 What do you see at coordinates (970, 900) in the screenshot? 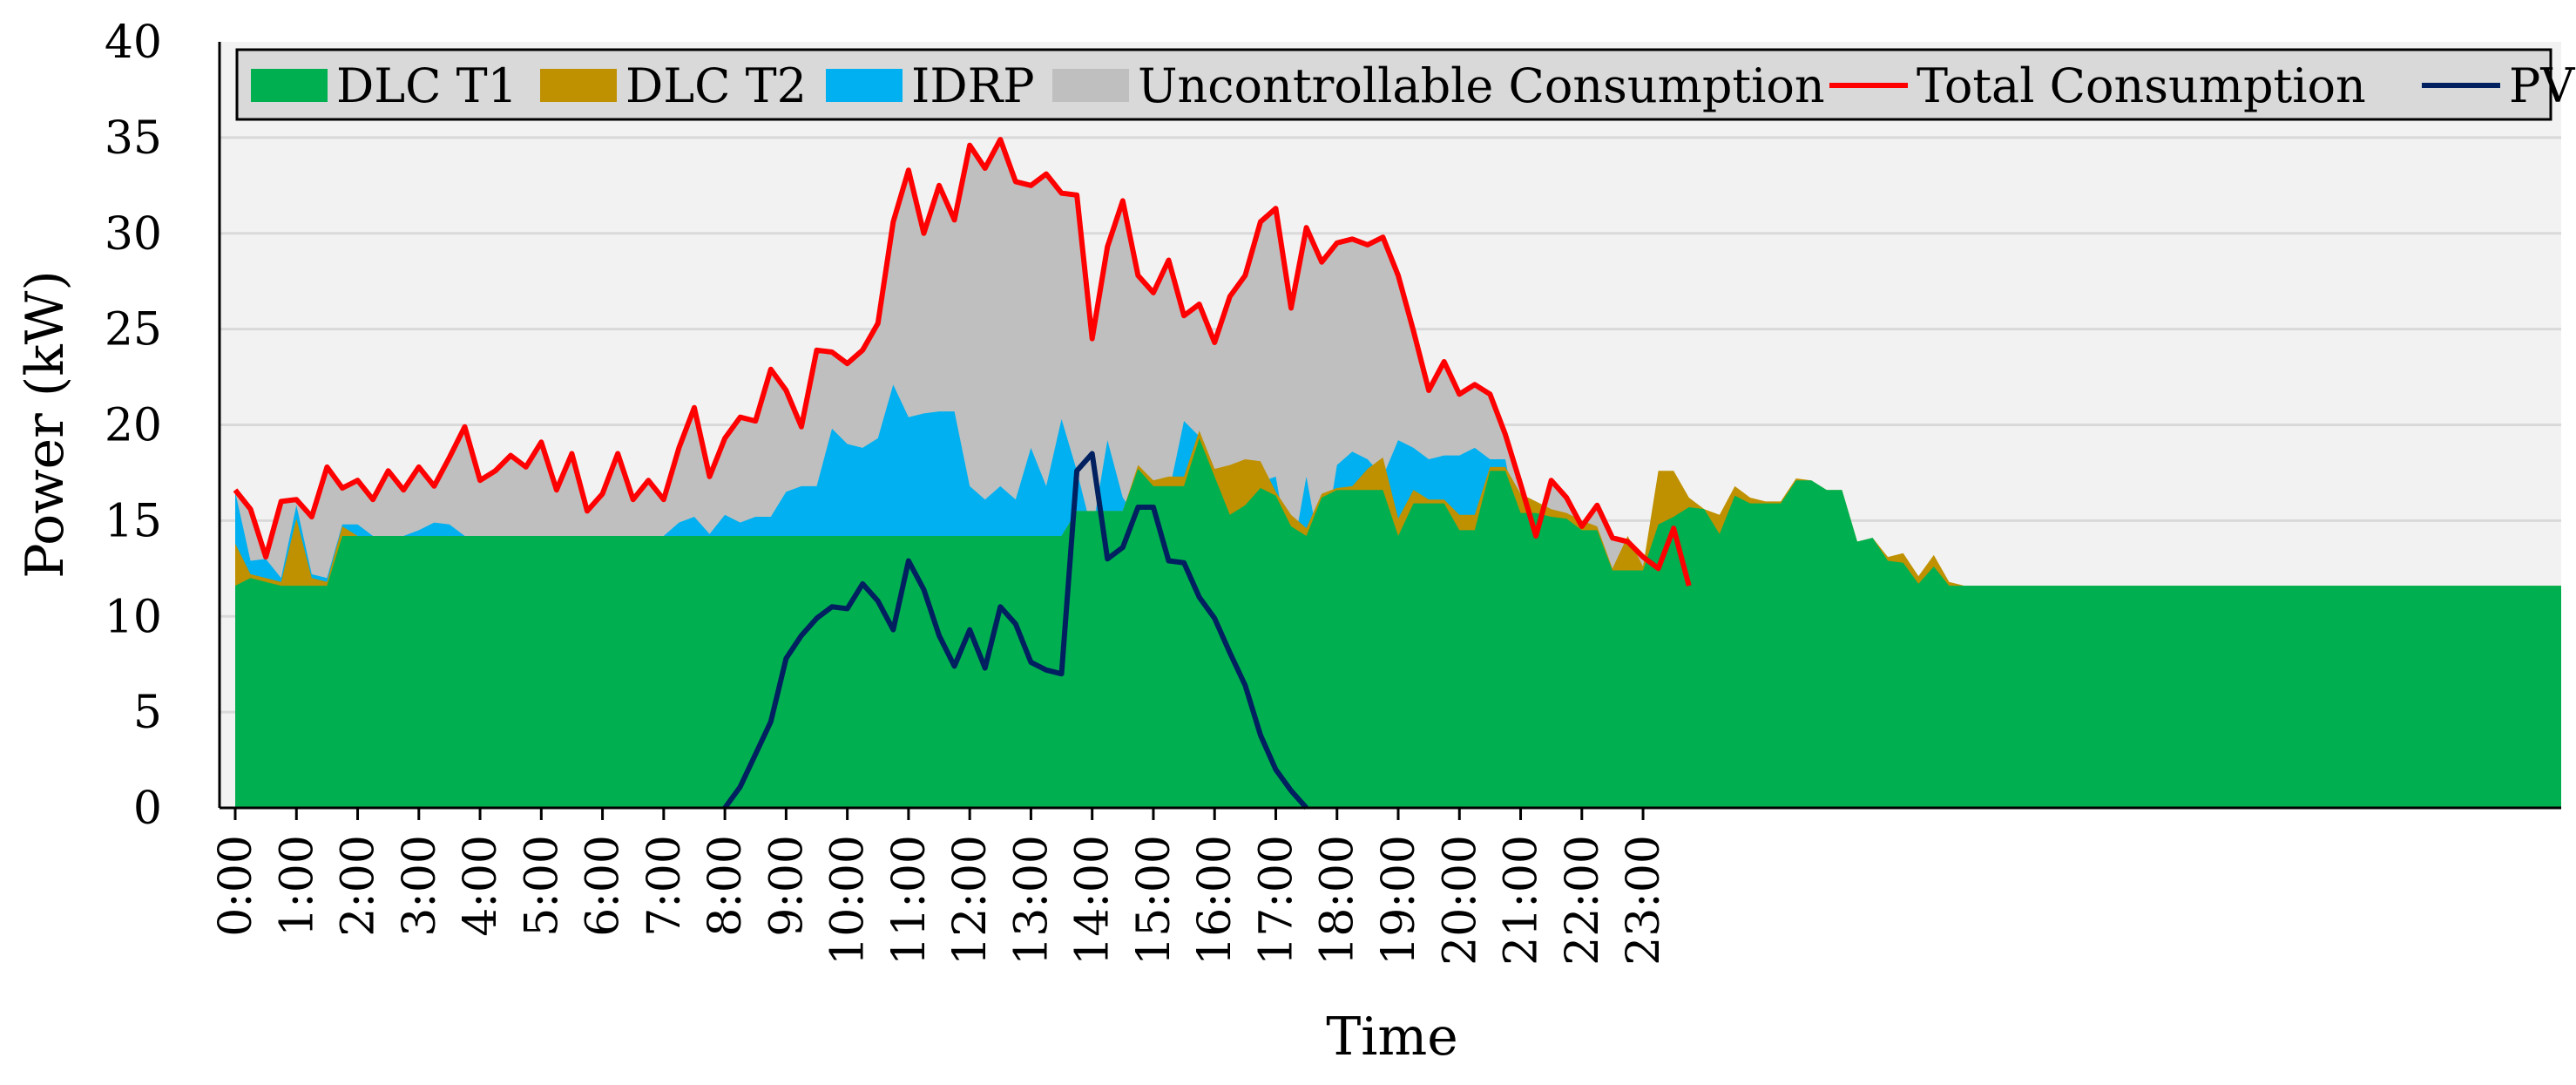
I see `x-tick-label: 12:00` at bounding box center [970, 900].